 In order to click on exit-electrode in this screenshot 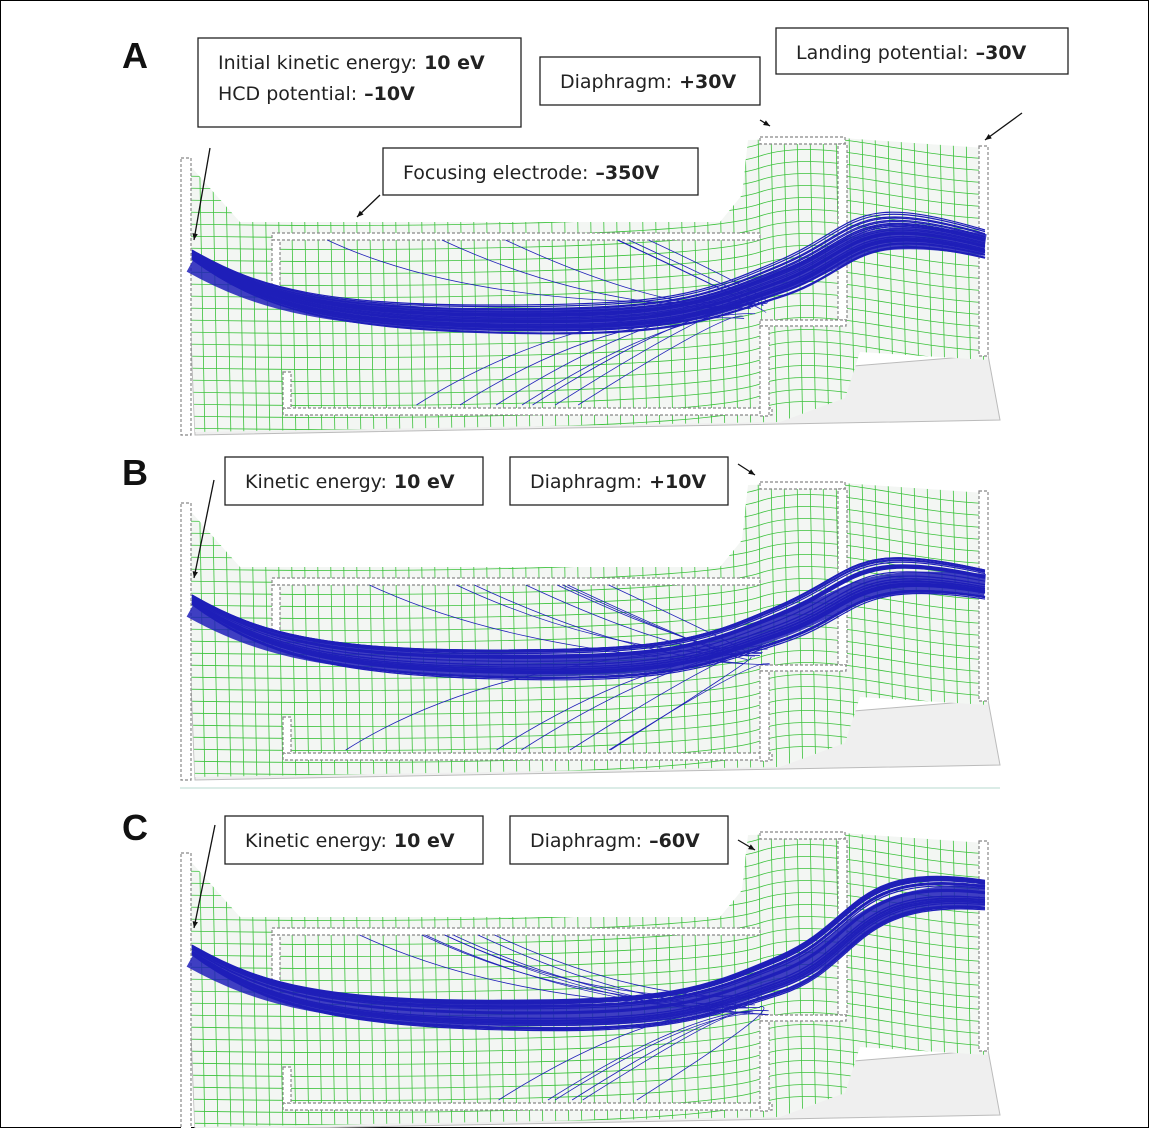, I will do `click(983, 946)`.